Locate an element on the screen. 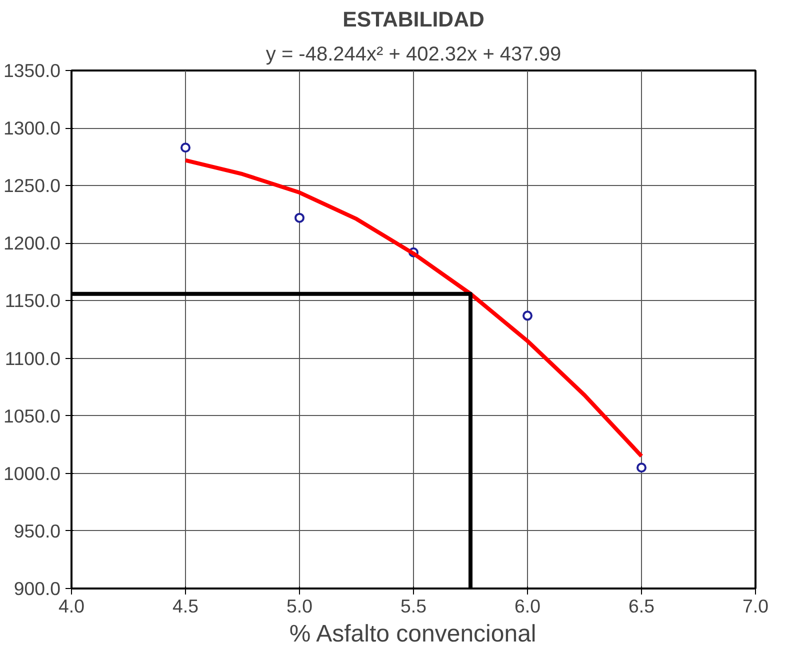 This screenshot has height=660, width=792. x-tick-label: 7.0 is located at coordinates (755, 606).